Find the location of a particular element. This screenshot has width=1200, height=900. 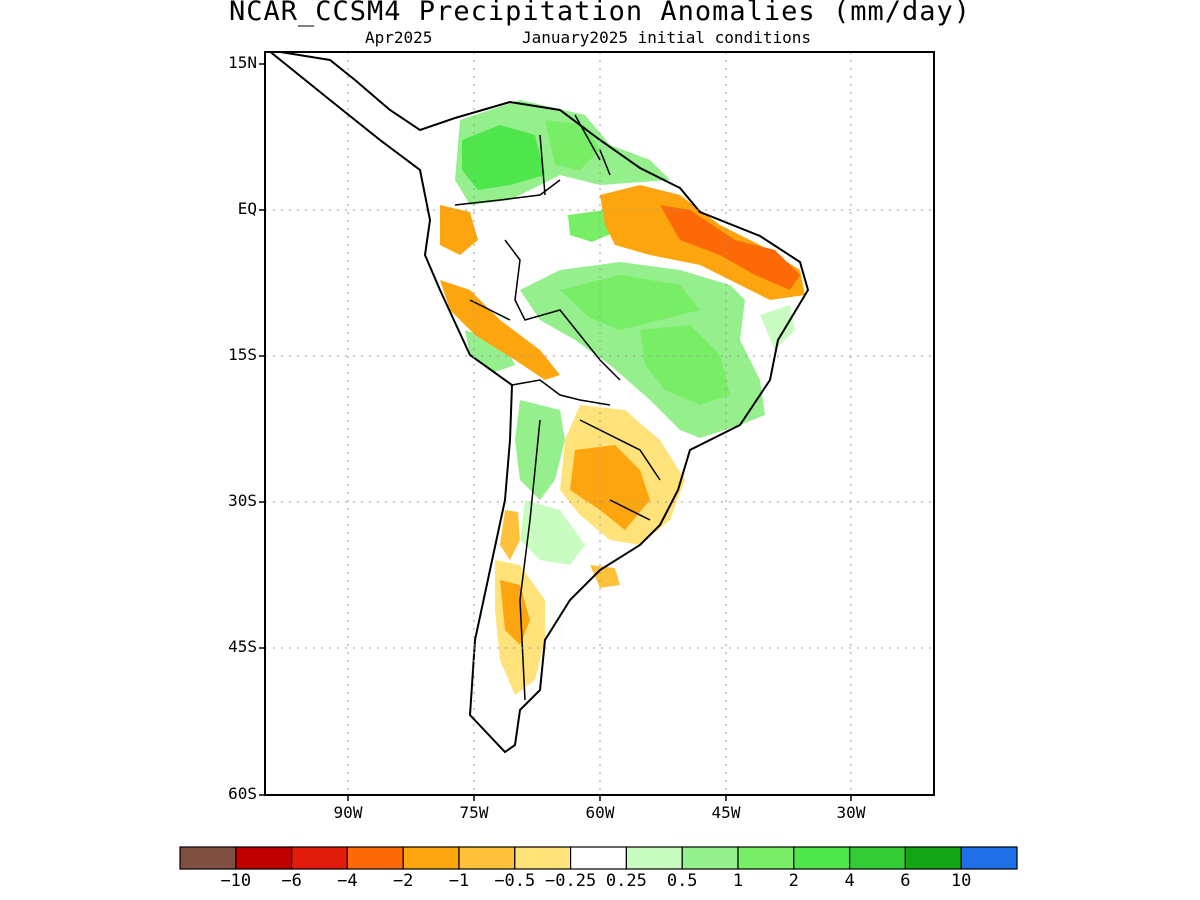

dry-anomaly-pampas-core is located at coordinates (610, 487).